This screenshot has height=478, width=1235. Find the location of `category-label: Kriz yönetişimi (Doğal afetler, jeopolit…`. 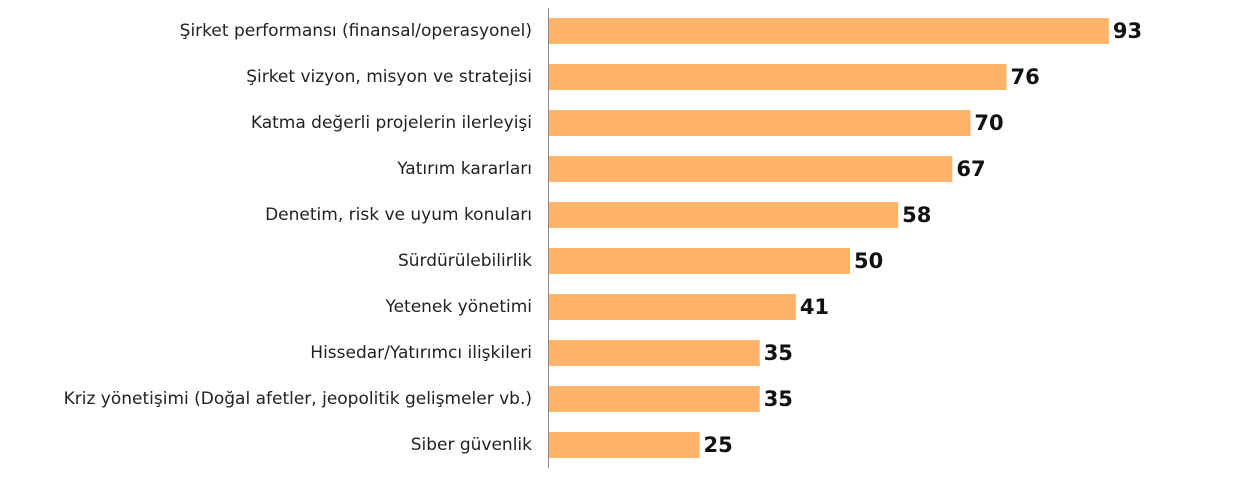

category-label: Kriz yönetişimi (Doğal afetler, jeopolit… is located at coordinates (298, 399).